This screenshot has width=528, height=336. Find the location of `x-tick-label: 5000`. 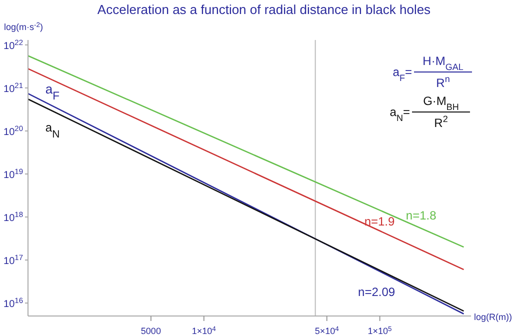

x-tick-label: 5000 is located at coordinates (150, 331).